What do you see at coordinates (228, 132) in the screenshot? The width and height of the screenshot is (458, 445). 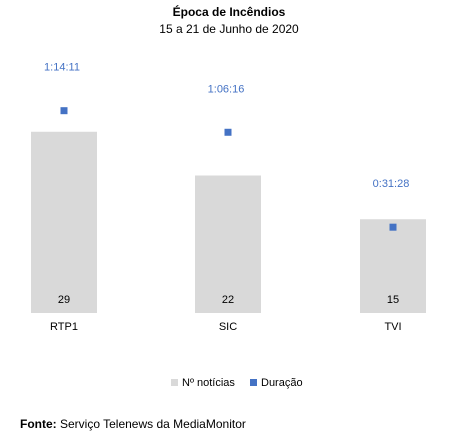 I see `duration-marker-sic` at bounding box center [228, 132].